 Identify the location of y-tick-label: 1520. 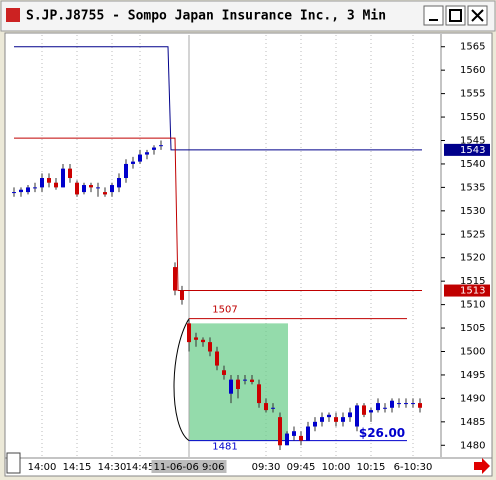
(472, 258).